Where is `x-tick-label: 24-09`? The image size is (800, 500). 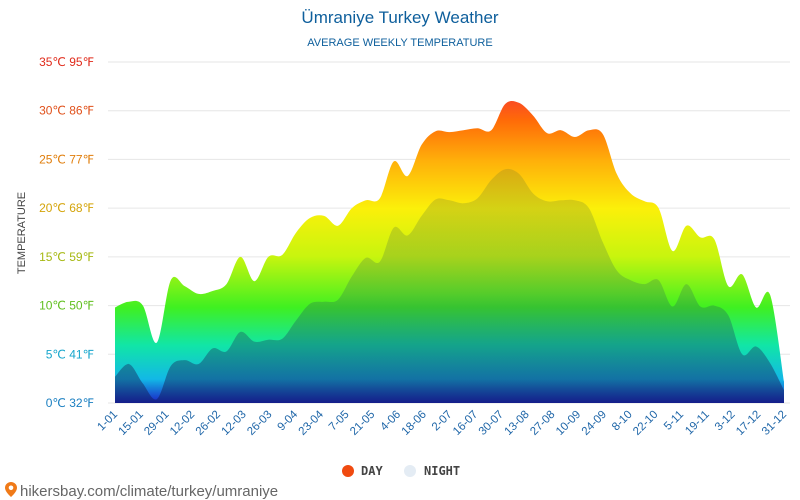
x-tick-label: 24-09 is located at coordinates (594, 423).